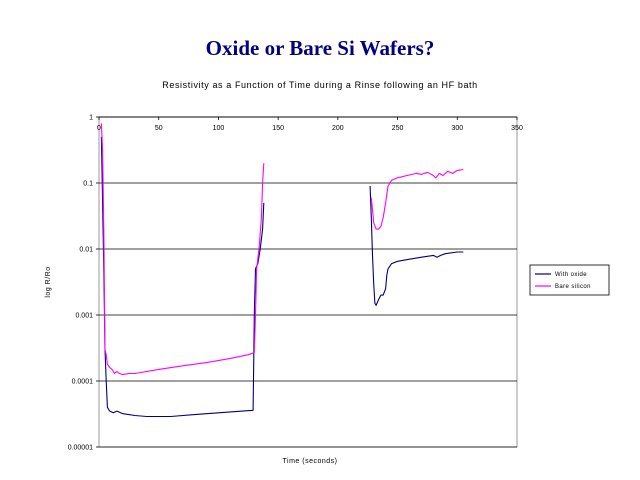 This screenshot has height=480, width=640. Describe the element at coordinates (99, 128) in the screenshot. I see `x-tick-label: 0` at that location.